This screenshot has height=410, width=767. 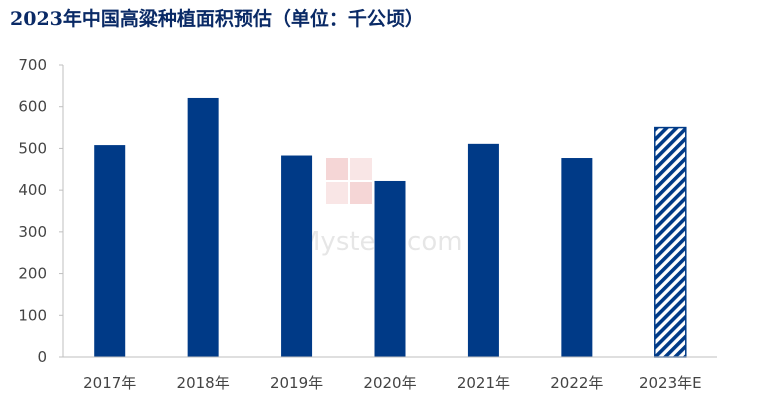 I want to click on x-tick-label: 2021年, so click(x=483, y=383).